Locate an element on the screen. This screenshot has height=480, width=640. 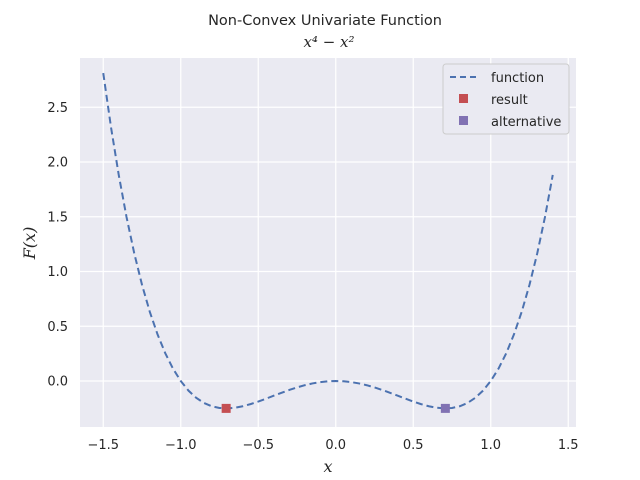
y-tick-label: 2.0 is located at coordinates (57, 163).